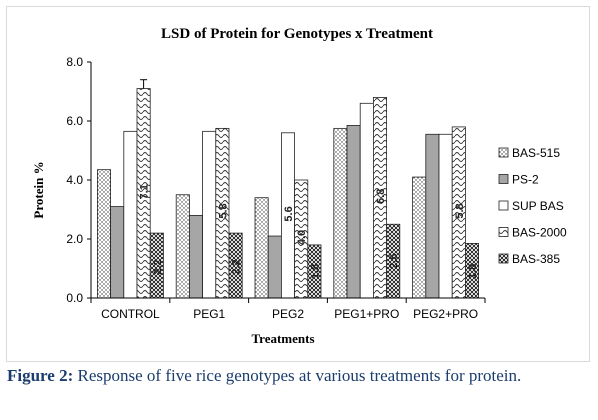  I want to click on x-tick-label: CONTROL, so click(130, 314).